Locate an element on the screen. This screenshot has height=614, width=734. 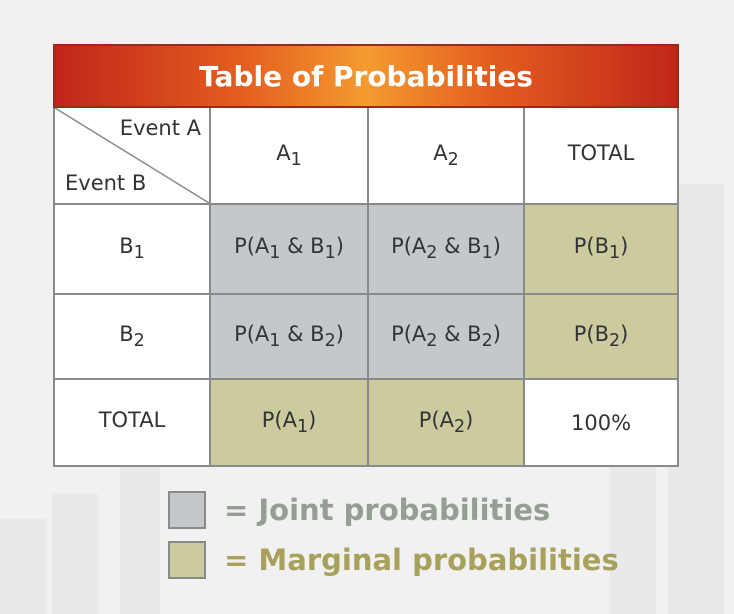
joint-cell-a2-b1: P(A2 & B1) is located at coordinates (446, 249).